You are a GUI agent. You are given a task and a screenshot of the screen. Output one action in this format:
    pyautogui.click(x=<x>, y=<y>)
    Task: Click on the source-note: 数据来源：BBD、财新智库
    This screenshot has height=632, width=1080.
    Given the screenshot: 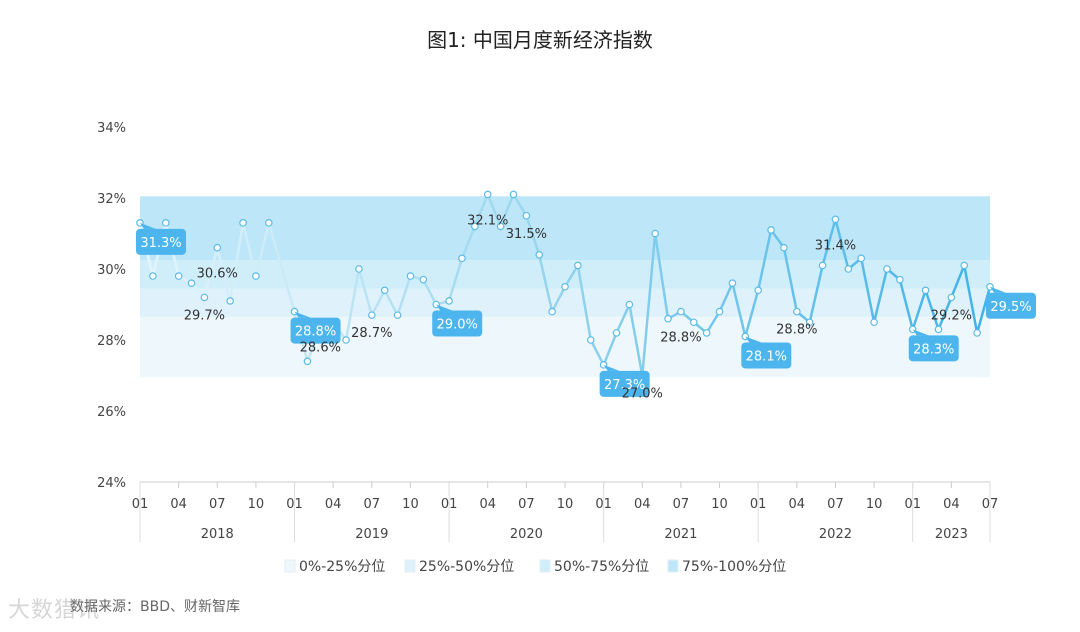 What is the action you would take?
    pyautogui.click(x=155, y=607)
    